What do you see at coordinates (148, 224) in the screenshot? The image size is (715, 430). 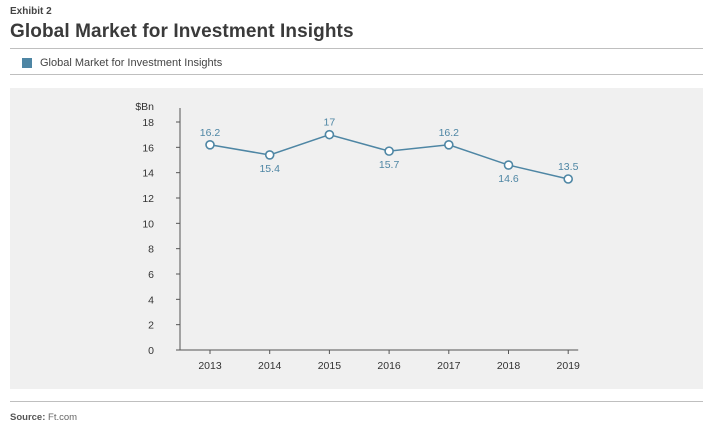 I see `y-tick-label: 10` at bounding box center [148, 224].